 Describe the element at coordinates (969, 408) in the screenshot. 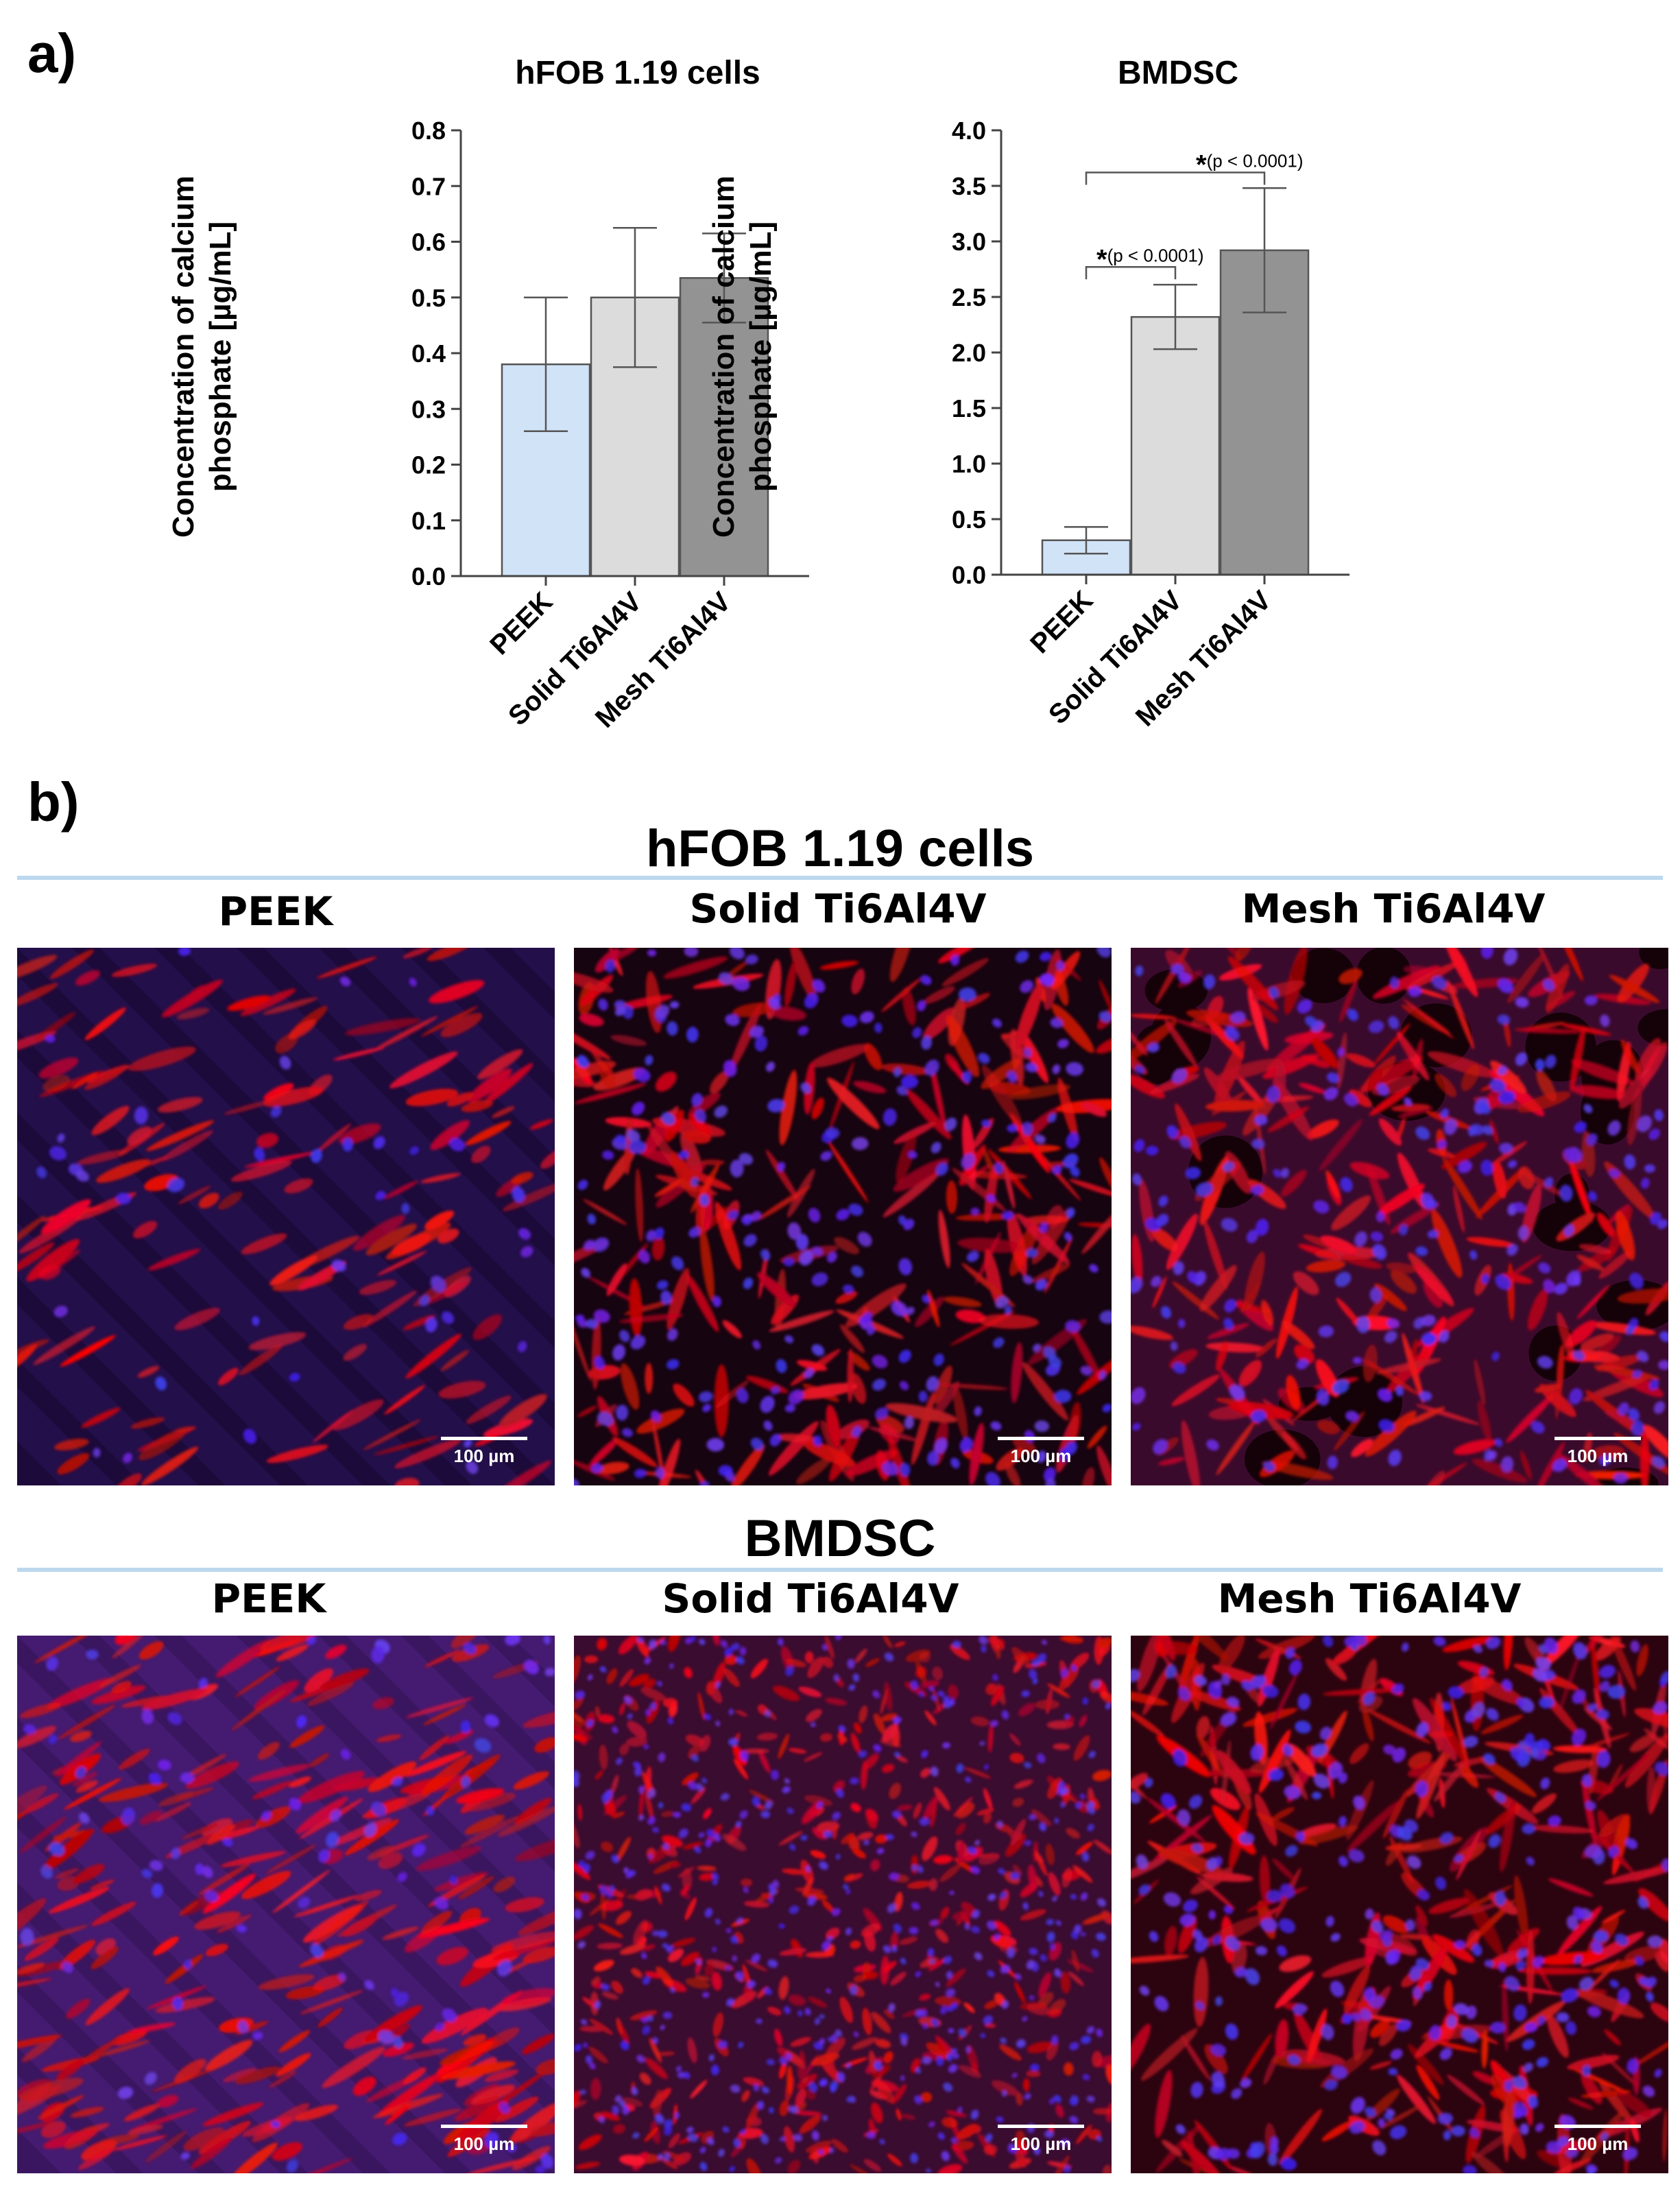

I see `y-tick-label: 1.5` at that location.